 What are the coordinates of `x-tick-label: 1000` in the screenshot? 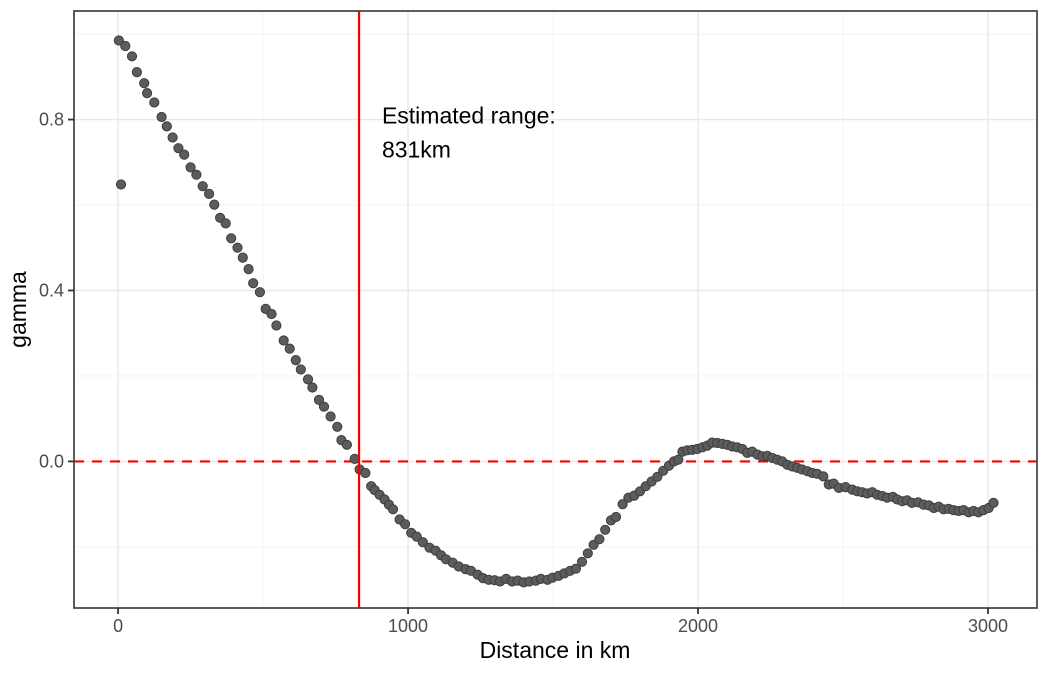 It's located at (408, 626).